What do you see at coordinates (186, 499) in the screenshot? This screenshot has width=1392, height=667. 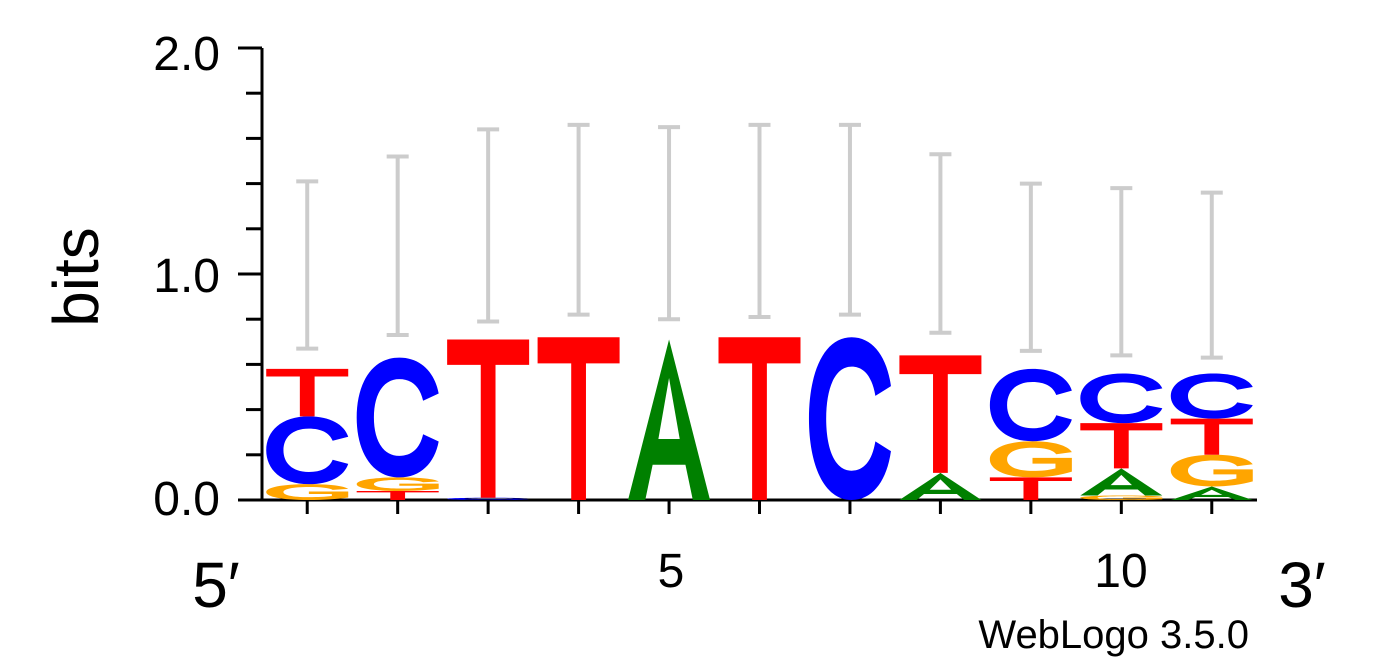 I see `y-tick-label-0: 0.0` at bounding box center [186, 499].